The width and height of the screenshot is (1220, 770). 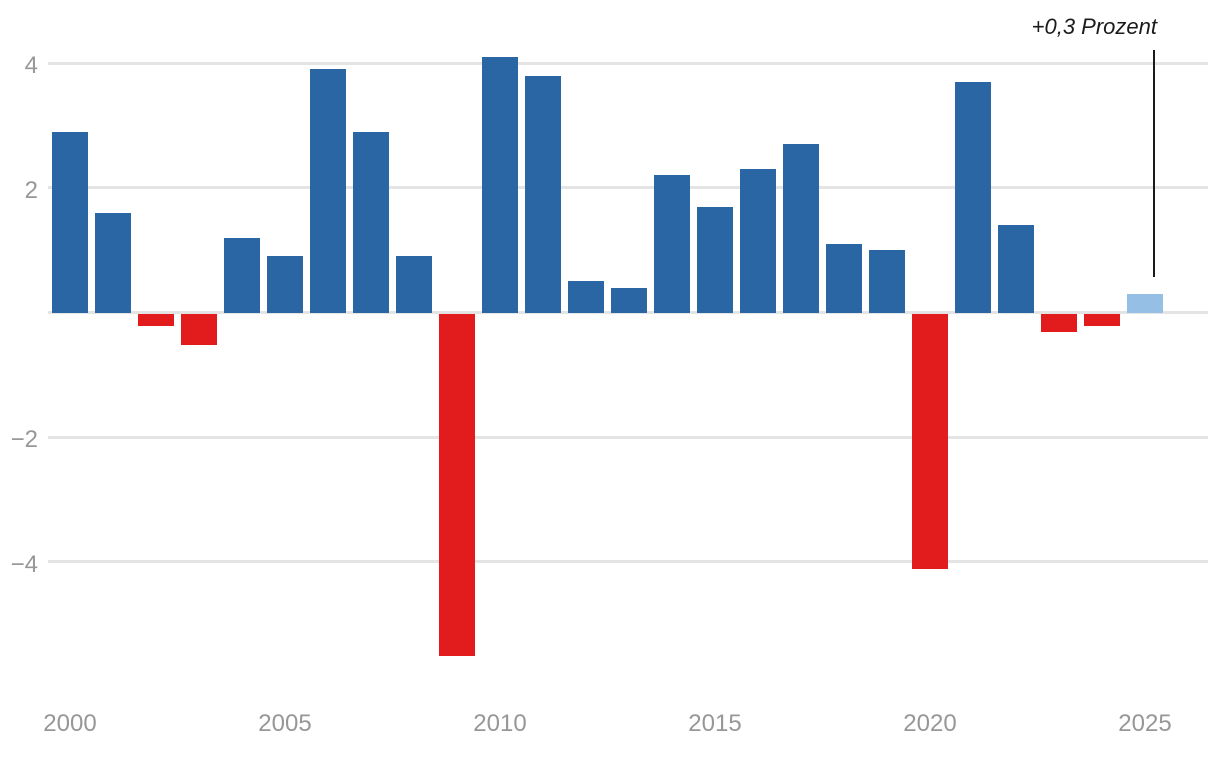 What do you see at coordinates (500, 185) in the screenshot?
I see `bar-2010` at bounding box center [500, 185].